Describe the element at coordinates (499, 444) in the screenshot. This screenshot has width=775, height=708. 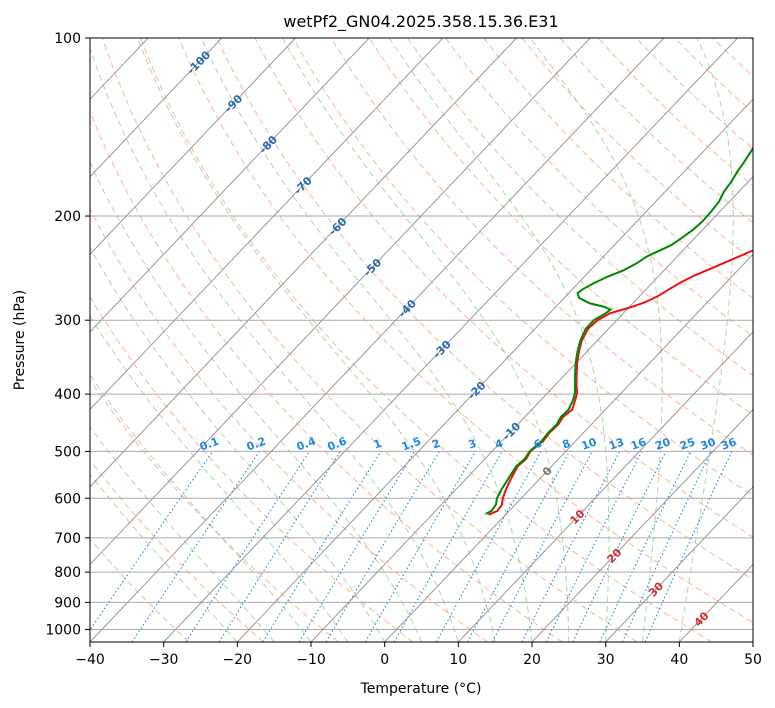
I see `mixing-ratio-label: 4` at that location.